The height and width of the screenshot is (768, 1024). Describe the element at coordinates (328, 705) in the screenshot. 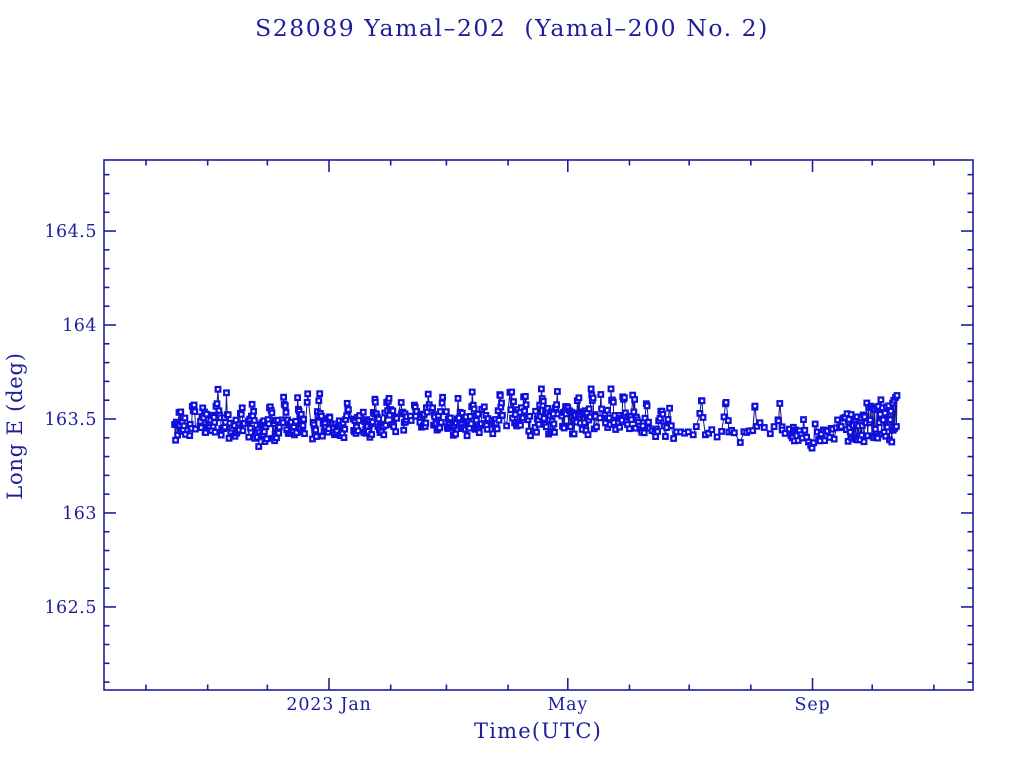

I see `x-tick-label: 2023 Jan` at that location.